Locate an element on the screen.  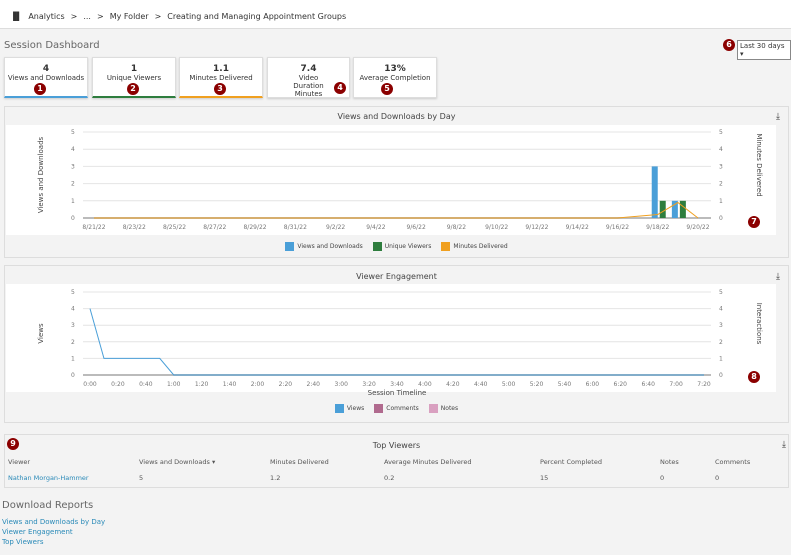
legend-item: Views is located at coordinates (349, 408).